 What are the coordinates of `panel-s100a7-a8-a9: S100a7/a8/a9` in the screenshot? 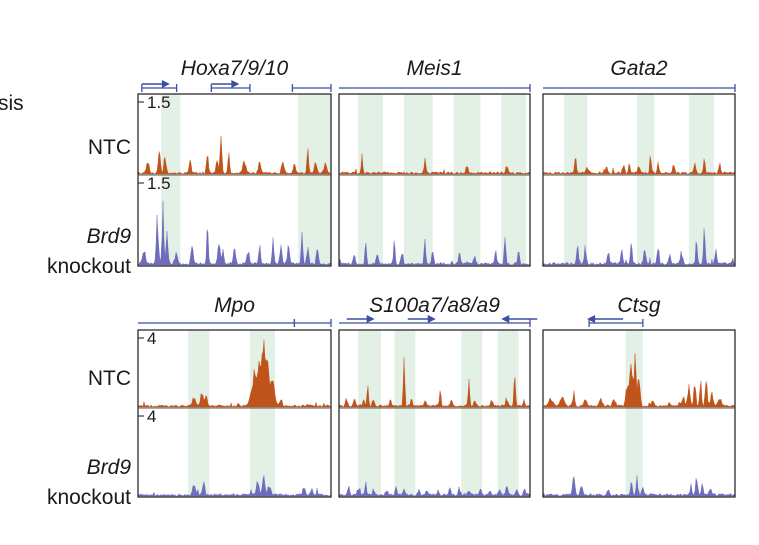 It's located at (438, 396).